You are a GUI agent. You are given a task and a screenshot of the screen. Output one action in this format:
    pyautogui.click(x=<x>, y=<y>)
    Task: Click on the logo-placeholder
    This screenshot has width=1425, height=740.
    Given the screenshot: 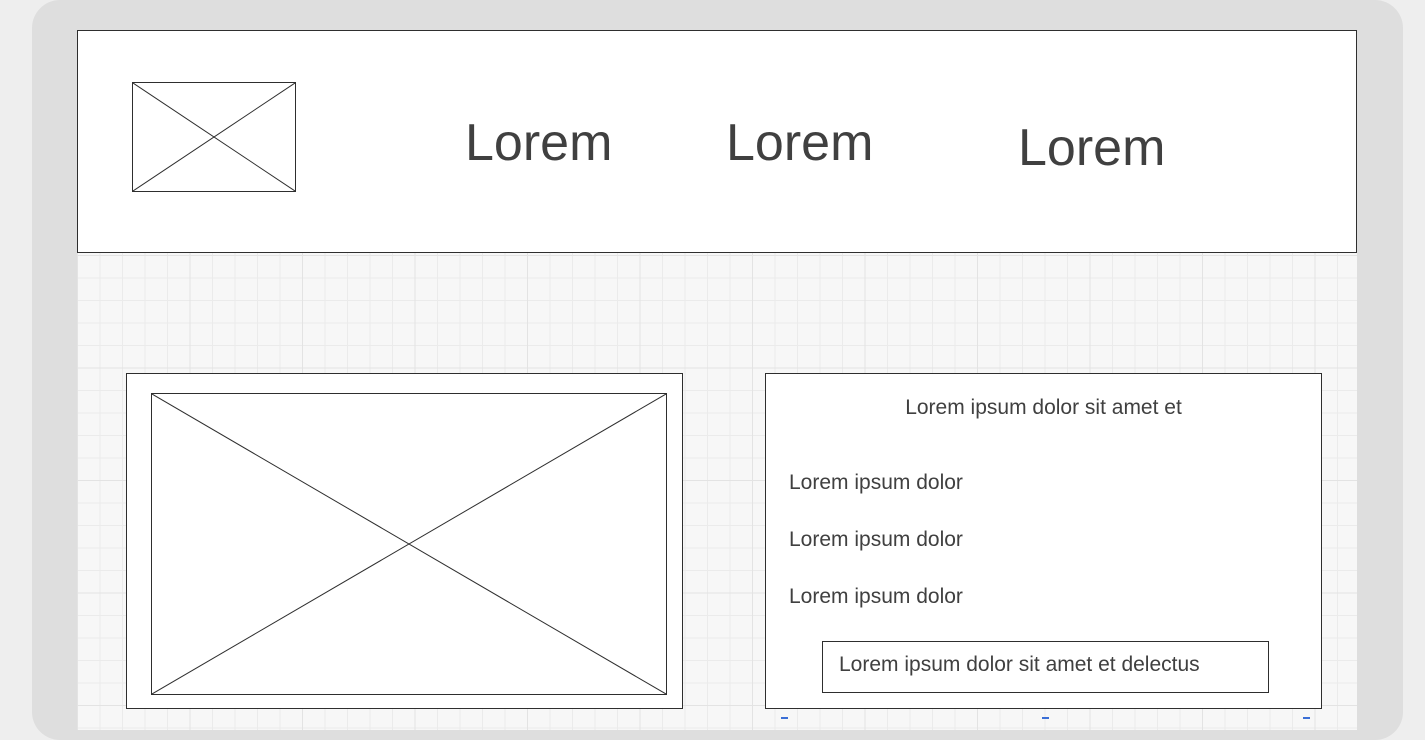 What is the action you would take?
    pyautogui.click(x=214, y=137)
    